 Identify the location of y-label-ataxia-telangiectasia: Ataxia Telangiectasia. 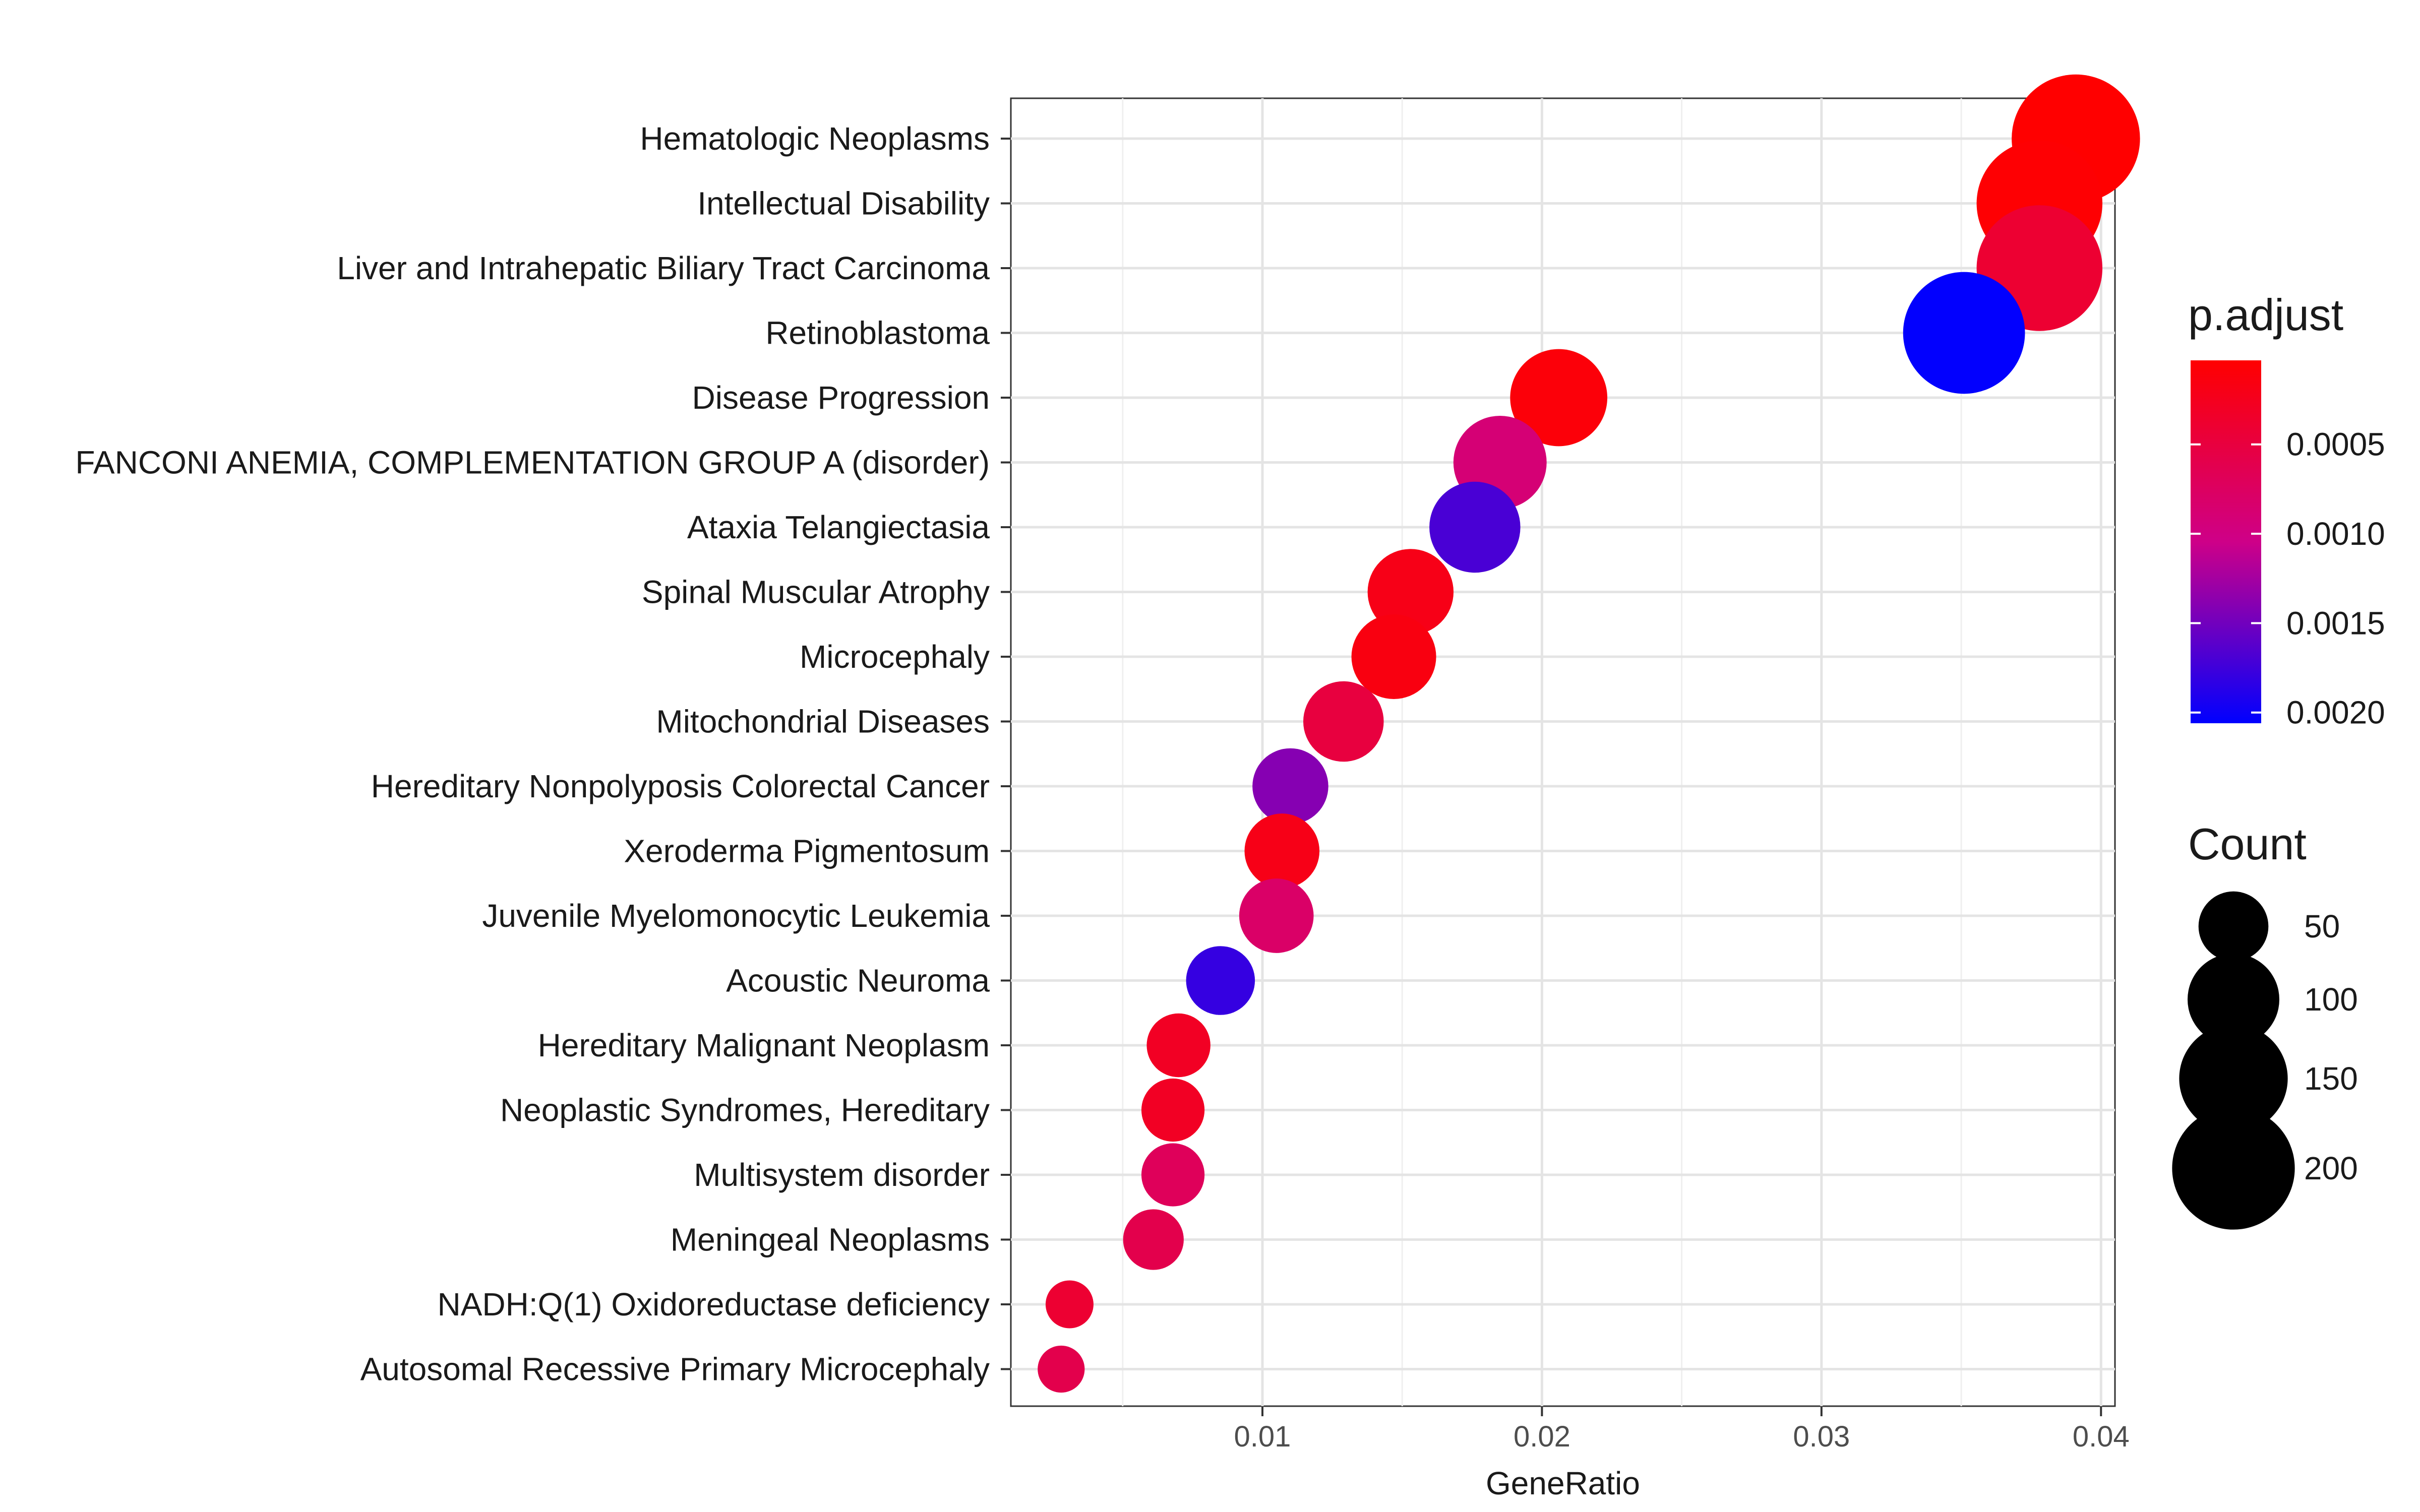
(838, 527).